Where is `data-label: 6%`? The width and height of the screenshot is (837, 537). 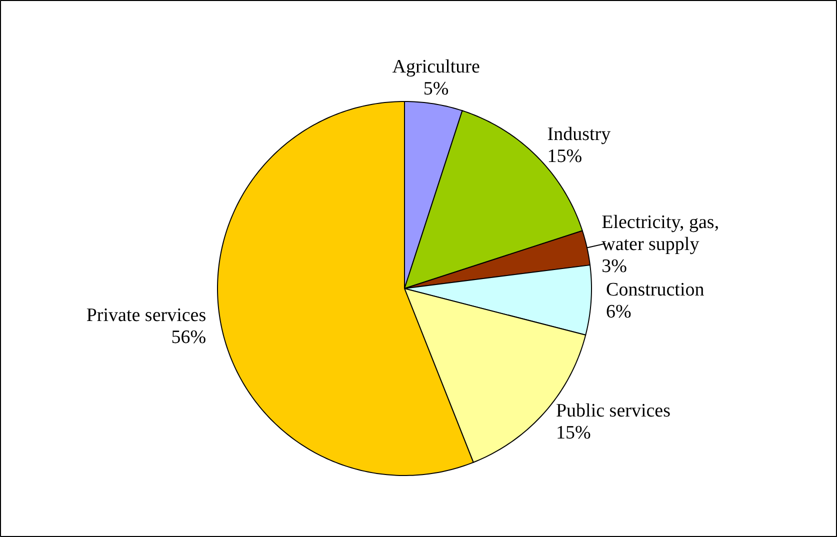
data-label: 6% is located at coordinates (619, 312).